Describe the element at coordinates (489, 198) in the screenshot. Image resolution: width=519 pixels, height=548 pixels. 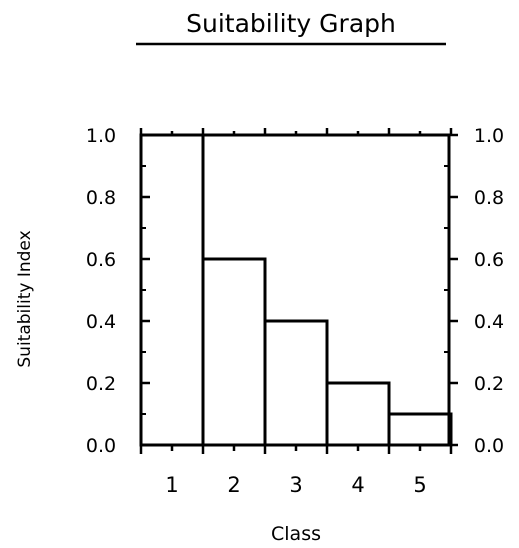
I see `y-tick-label-right: 0.8` at that location.